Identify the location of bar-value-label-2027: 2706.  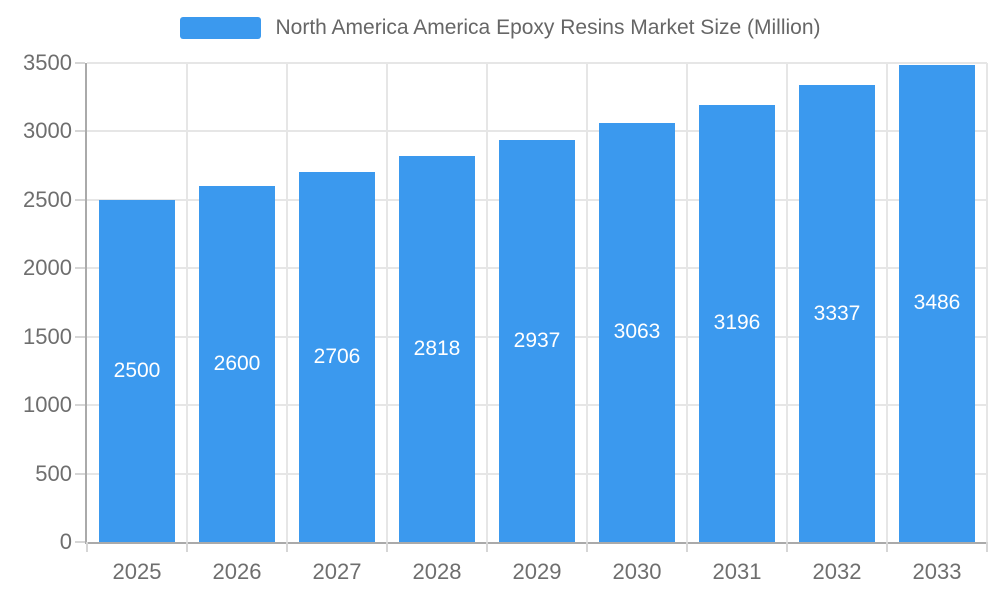
(337, 356).